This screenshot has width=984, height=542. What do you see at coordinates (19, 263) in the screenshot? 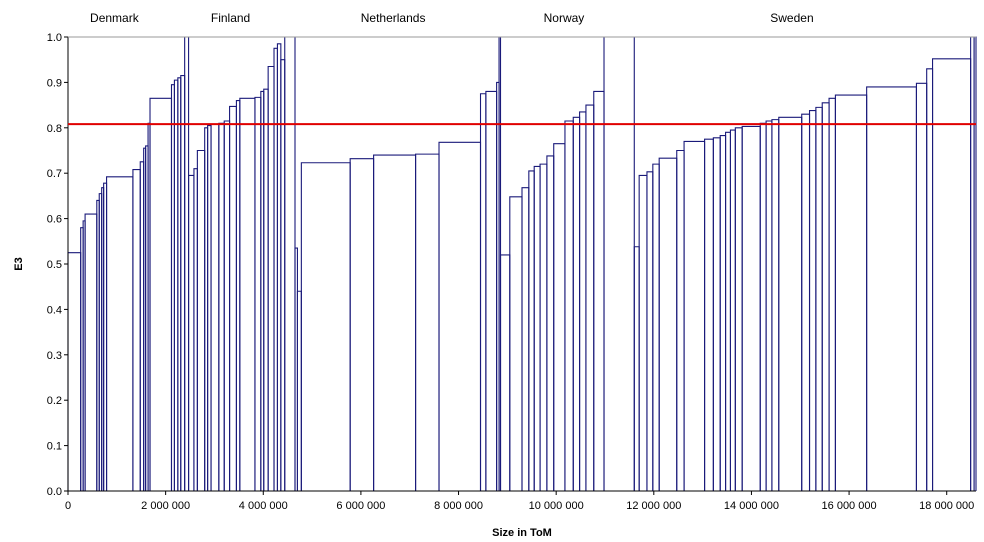
I see `y-axis-title: E3` at bounding box center [19, 263].